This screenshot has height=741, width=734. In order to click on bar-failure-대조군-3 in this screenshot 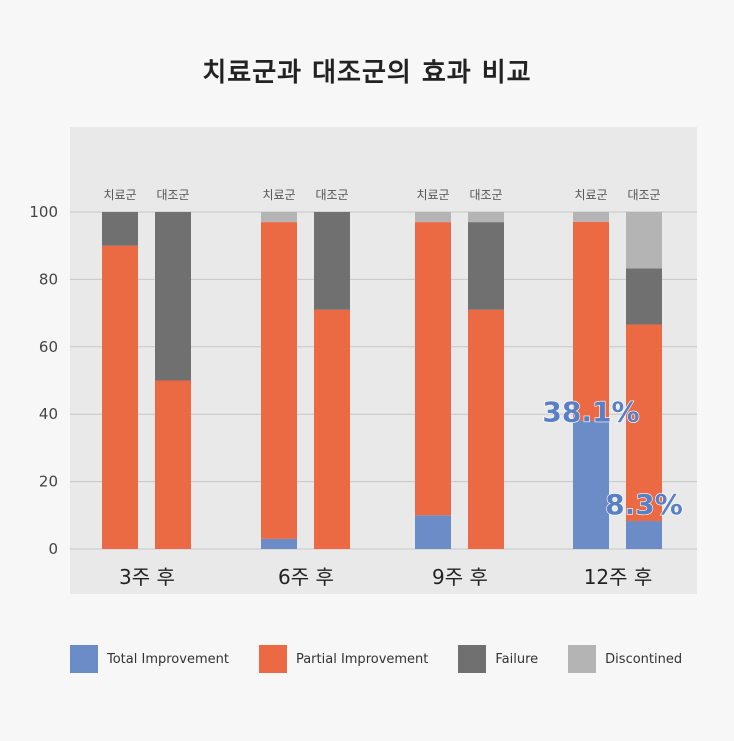, I will do `click(486, 266)`.